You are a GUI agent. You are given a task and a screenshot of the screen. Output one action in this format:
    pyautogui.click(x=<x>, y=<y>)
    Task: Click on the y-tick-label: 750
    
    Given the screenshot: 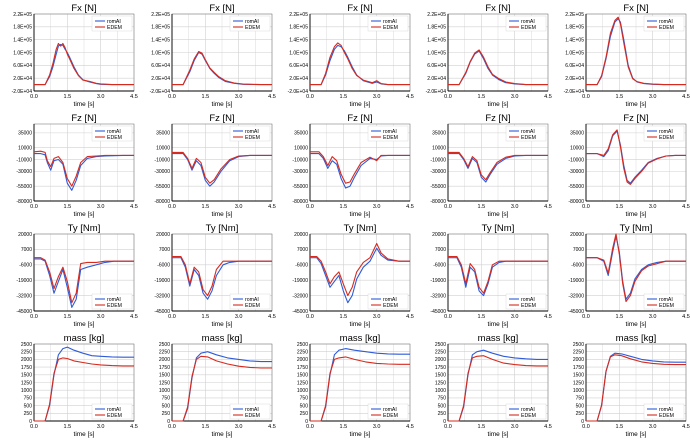 What is the action you would take?
    pyautogui.click(x=442, y=399)
    